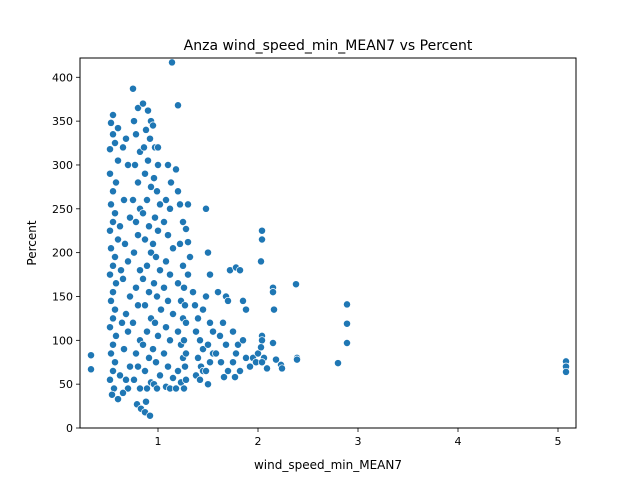  What do you see at coordinates (258, 441) in the screenshot?
I see `x-tick-label: 2` at bounding box center [258, 441].